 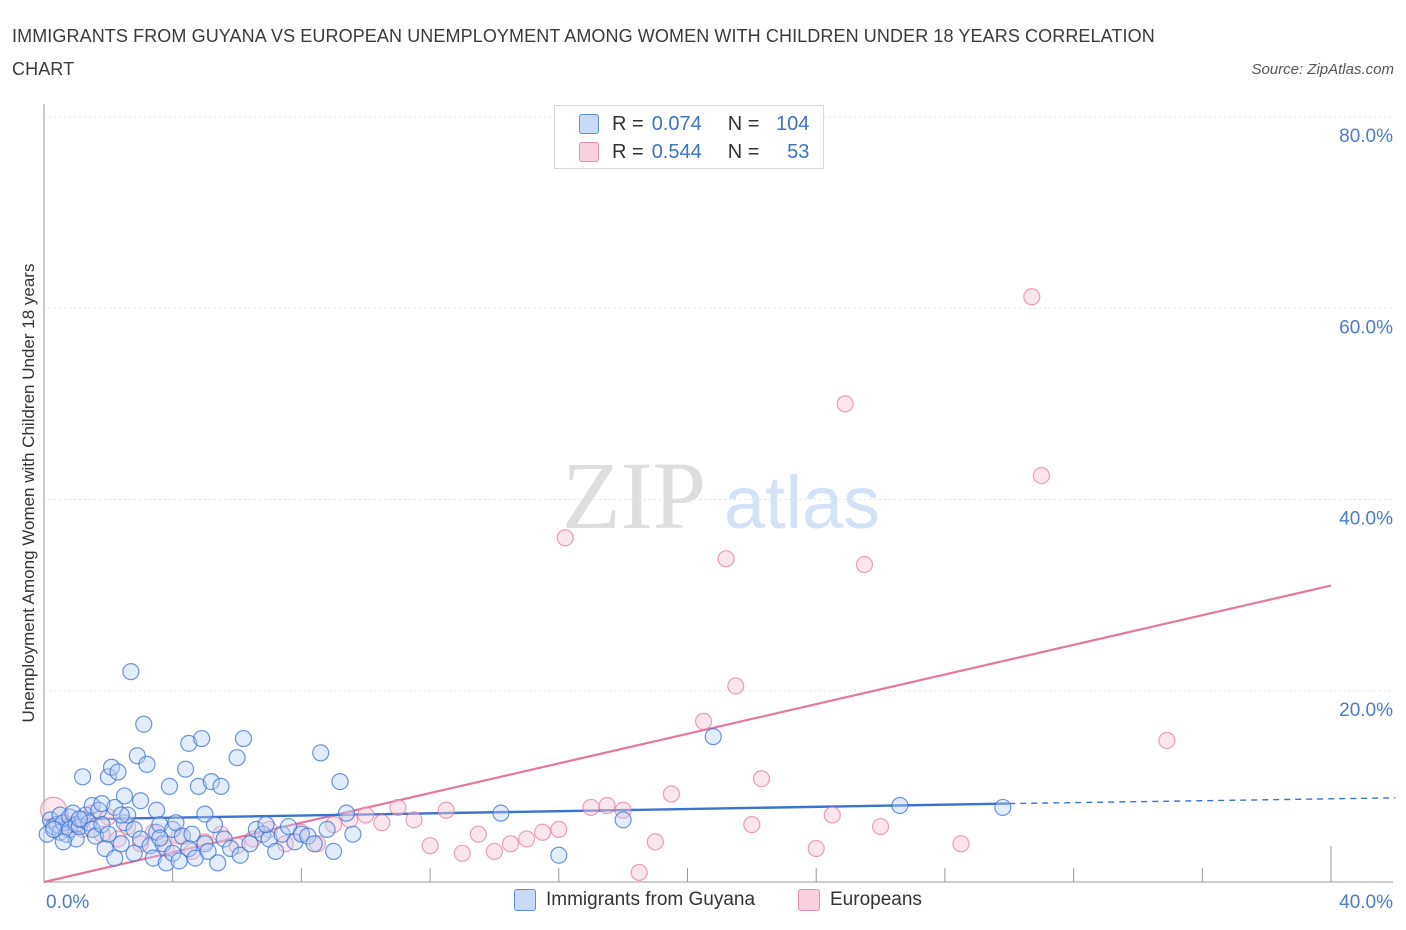 I want to click on source-label: Source: ZipAtlas.com, so click(x=1322, y=69).